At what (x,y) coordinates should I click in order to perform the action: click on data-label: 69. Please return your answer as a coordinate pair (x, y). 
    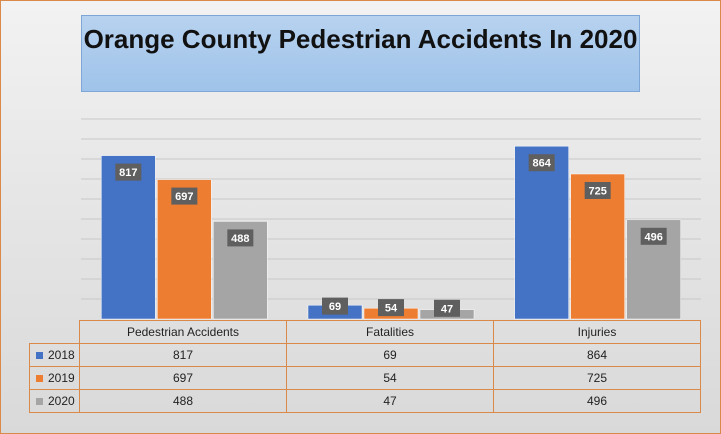
    Looking at the image, I should click on (335, 306).